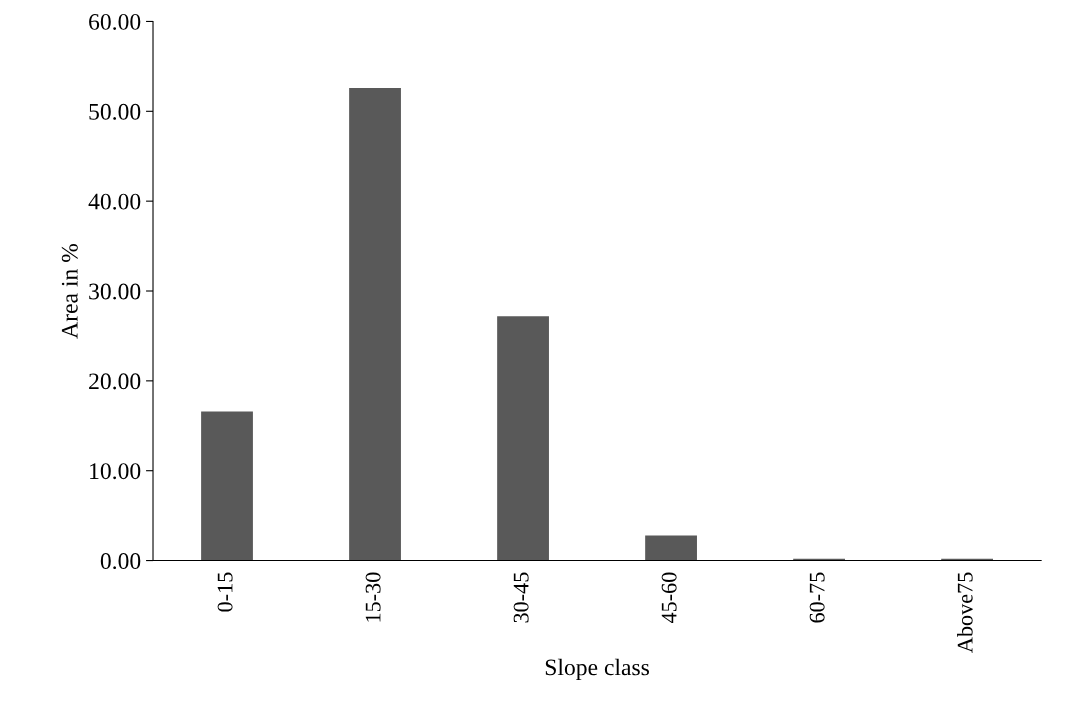  What do you see at coordinates (597, 669) in the screenshot?
I see `x-axis-title: Slope class` at bounding box center [597, 669].